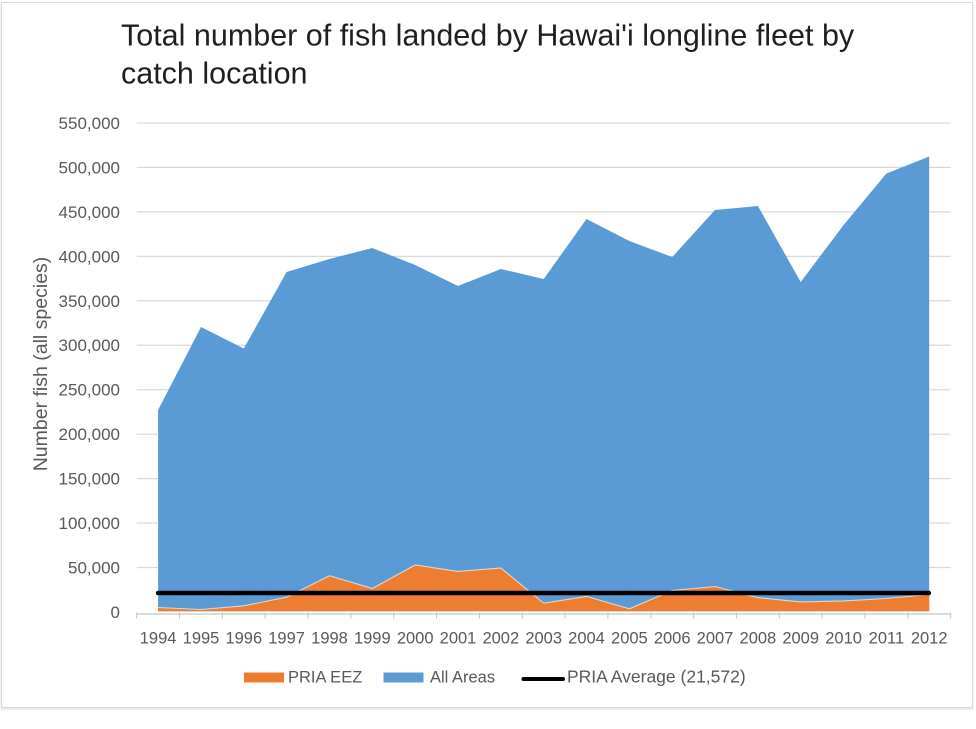 This screenshot has height=729, width=976. I want to click on svg-text: 500,000, so click(89, 167).